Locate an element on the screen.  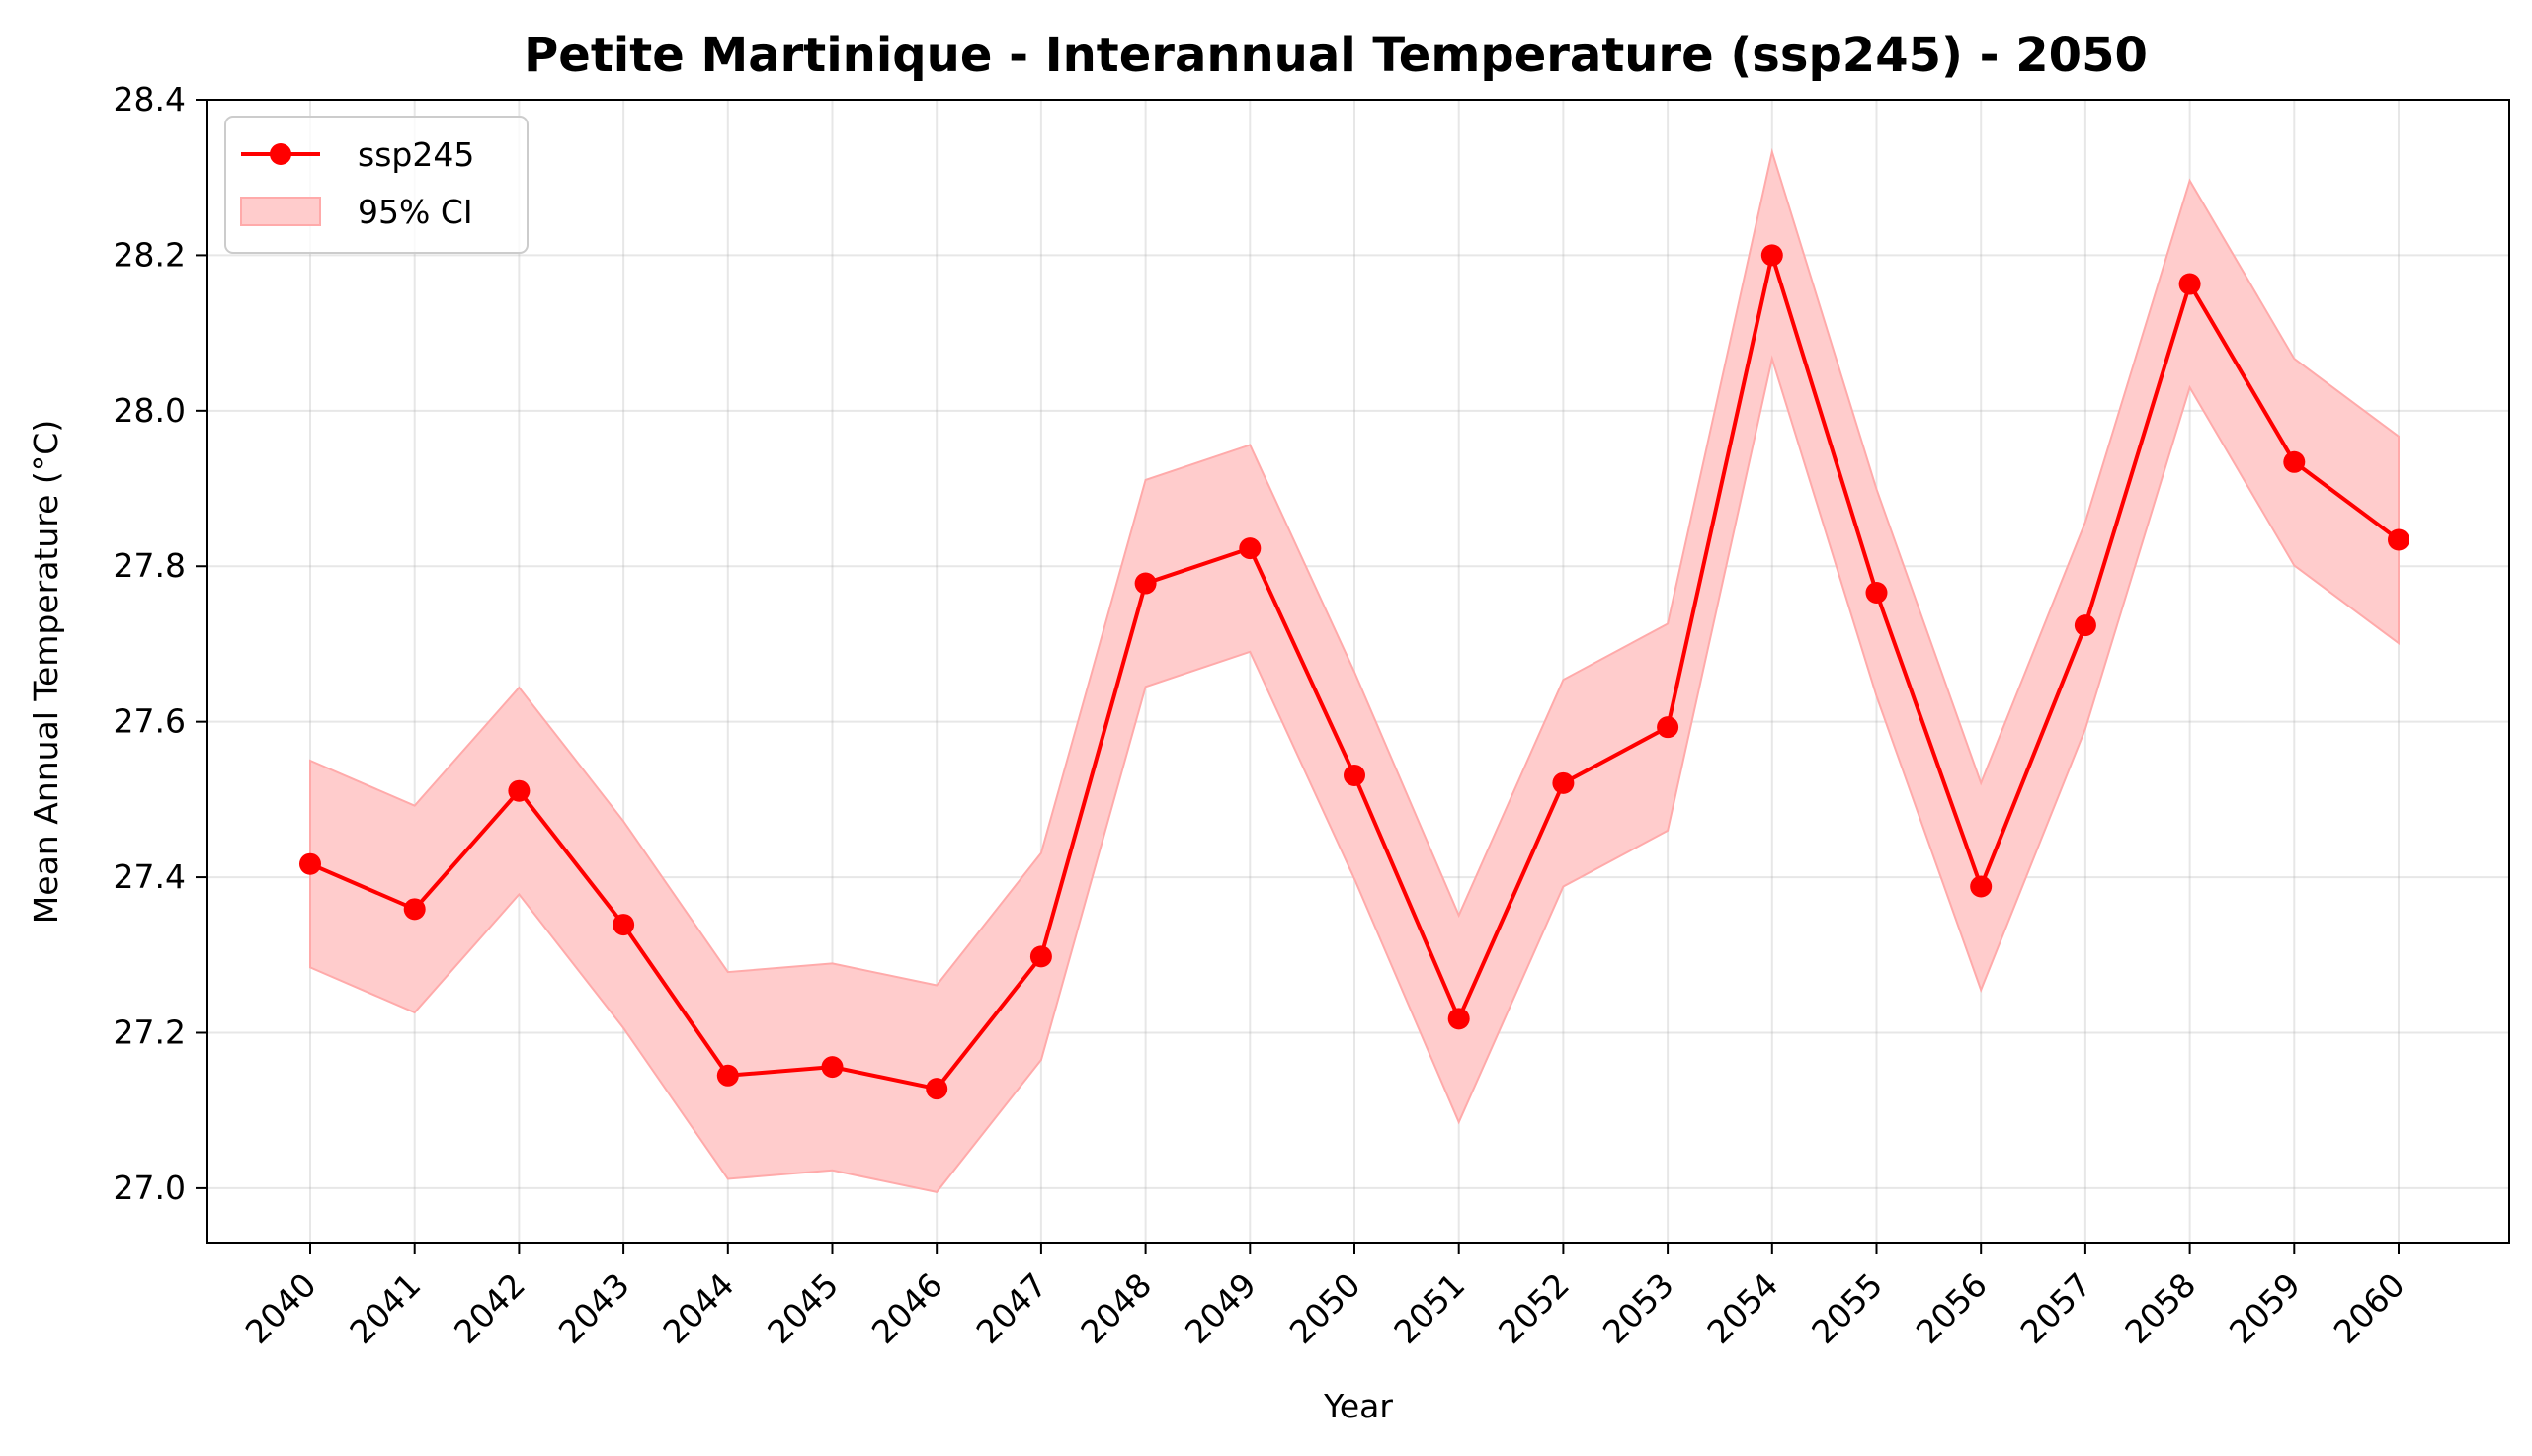
y-axis-label: Mean Annual Temperature (°C) is located at coordinates (46, 672).